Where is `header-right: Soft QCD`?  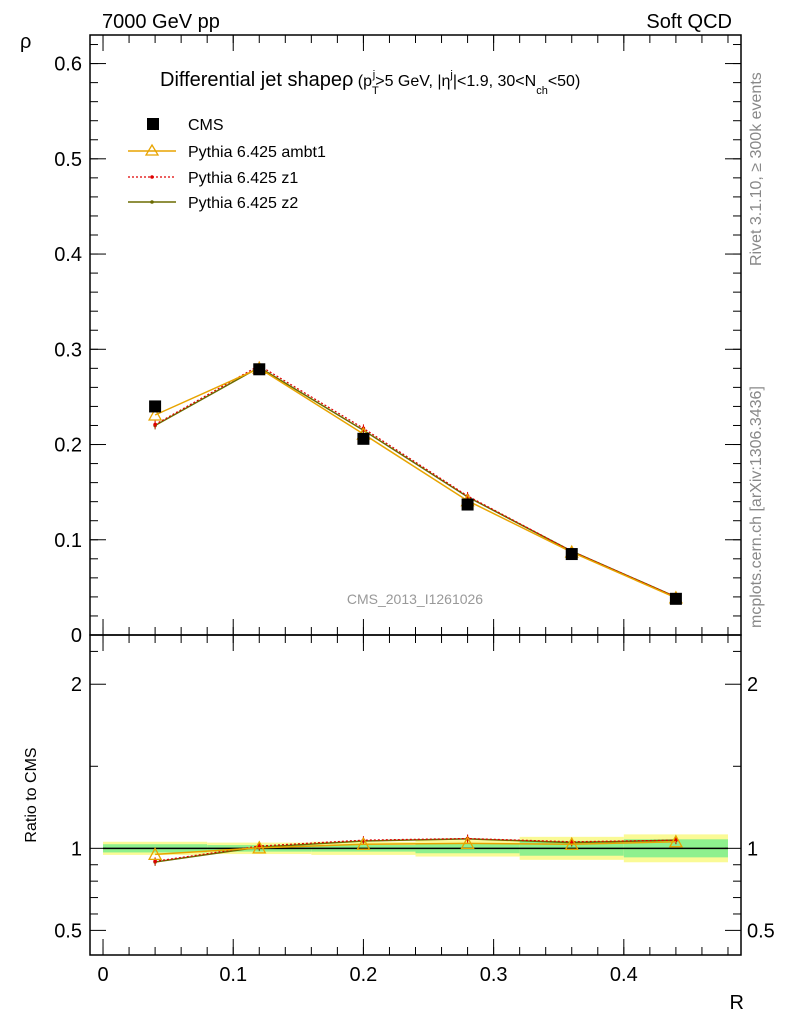 header-right: Soft QCD is located at coordinates (689, 22).